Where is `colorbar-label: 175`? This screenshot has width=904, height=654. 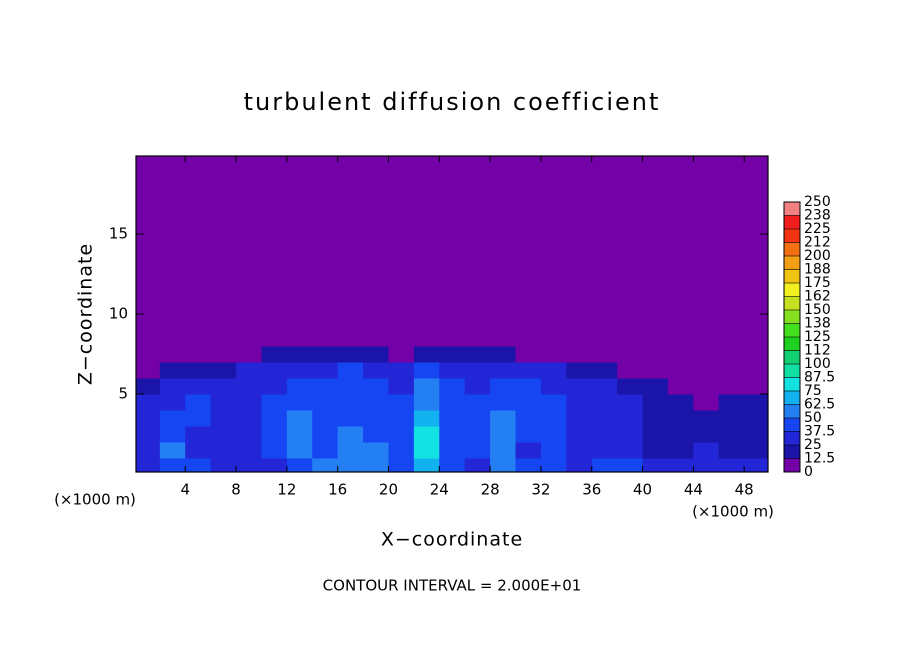 colorbar-label: 175 is located at coordinates (817, 283).